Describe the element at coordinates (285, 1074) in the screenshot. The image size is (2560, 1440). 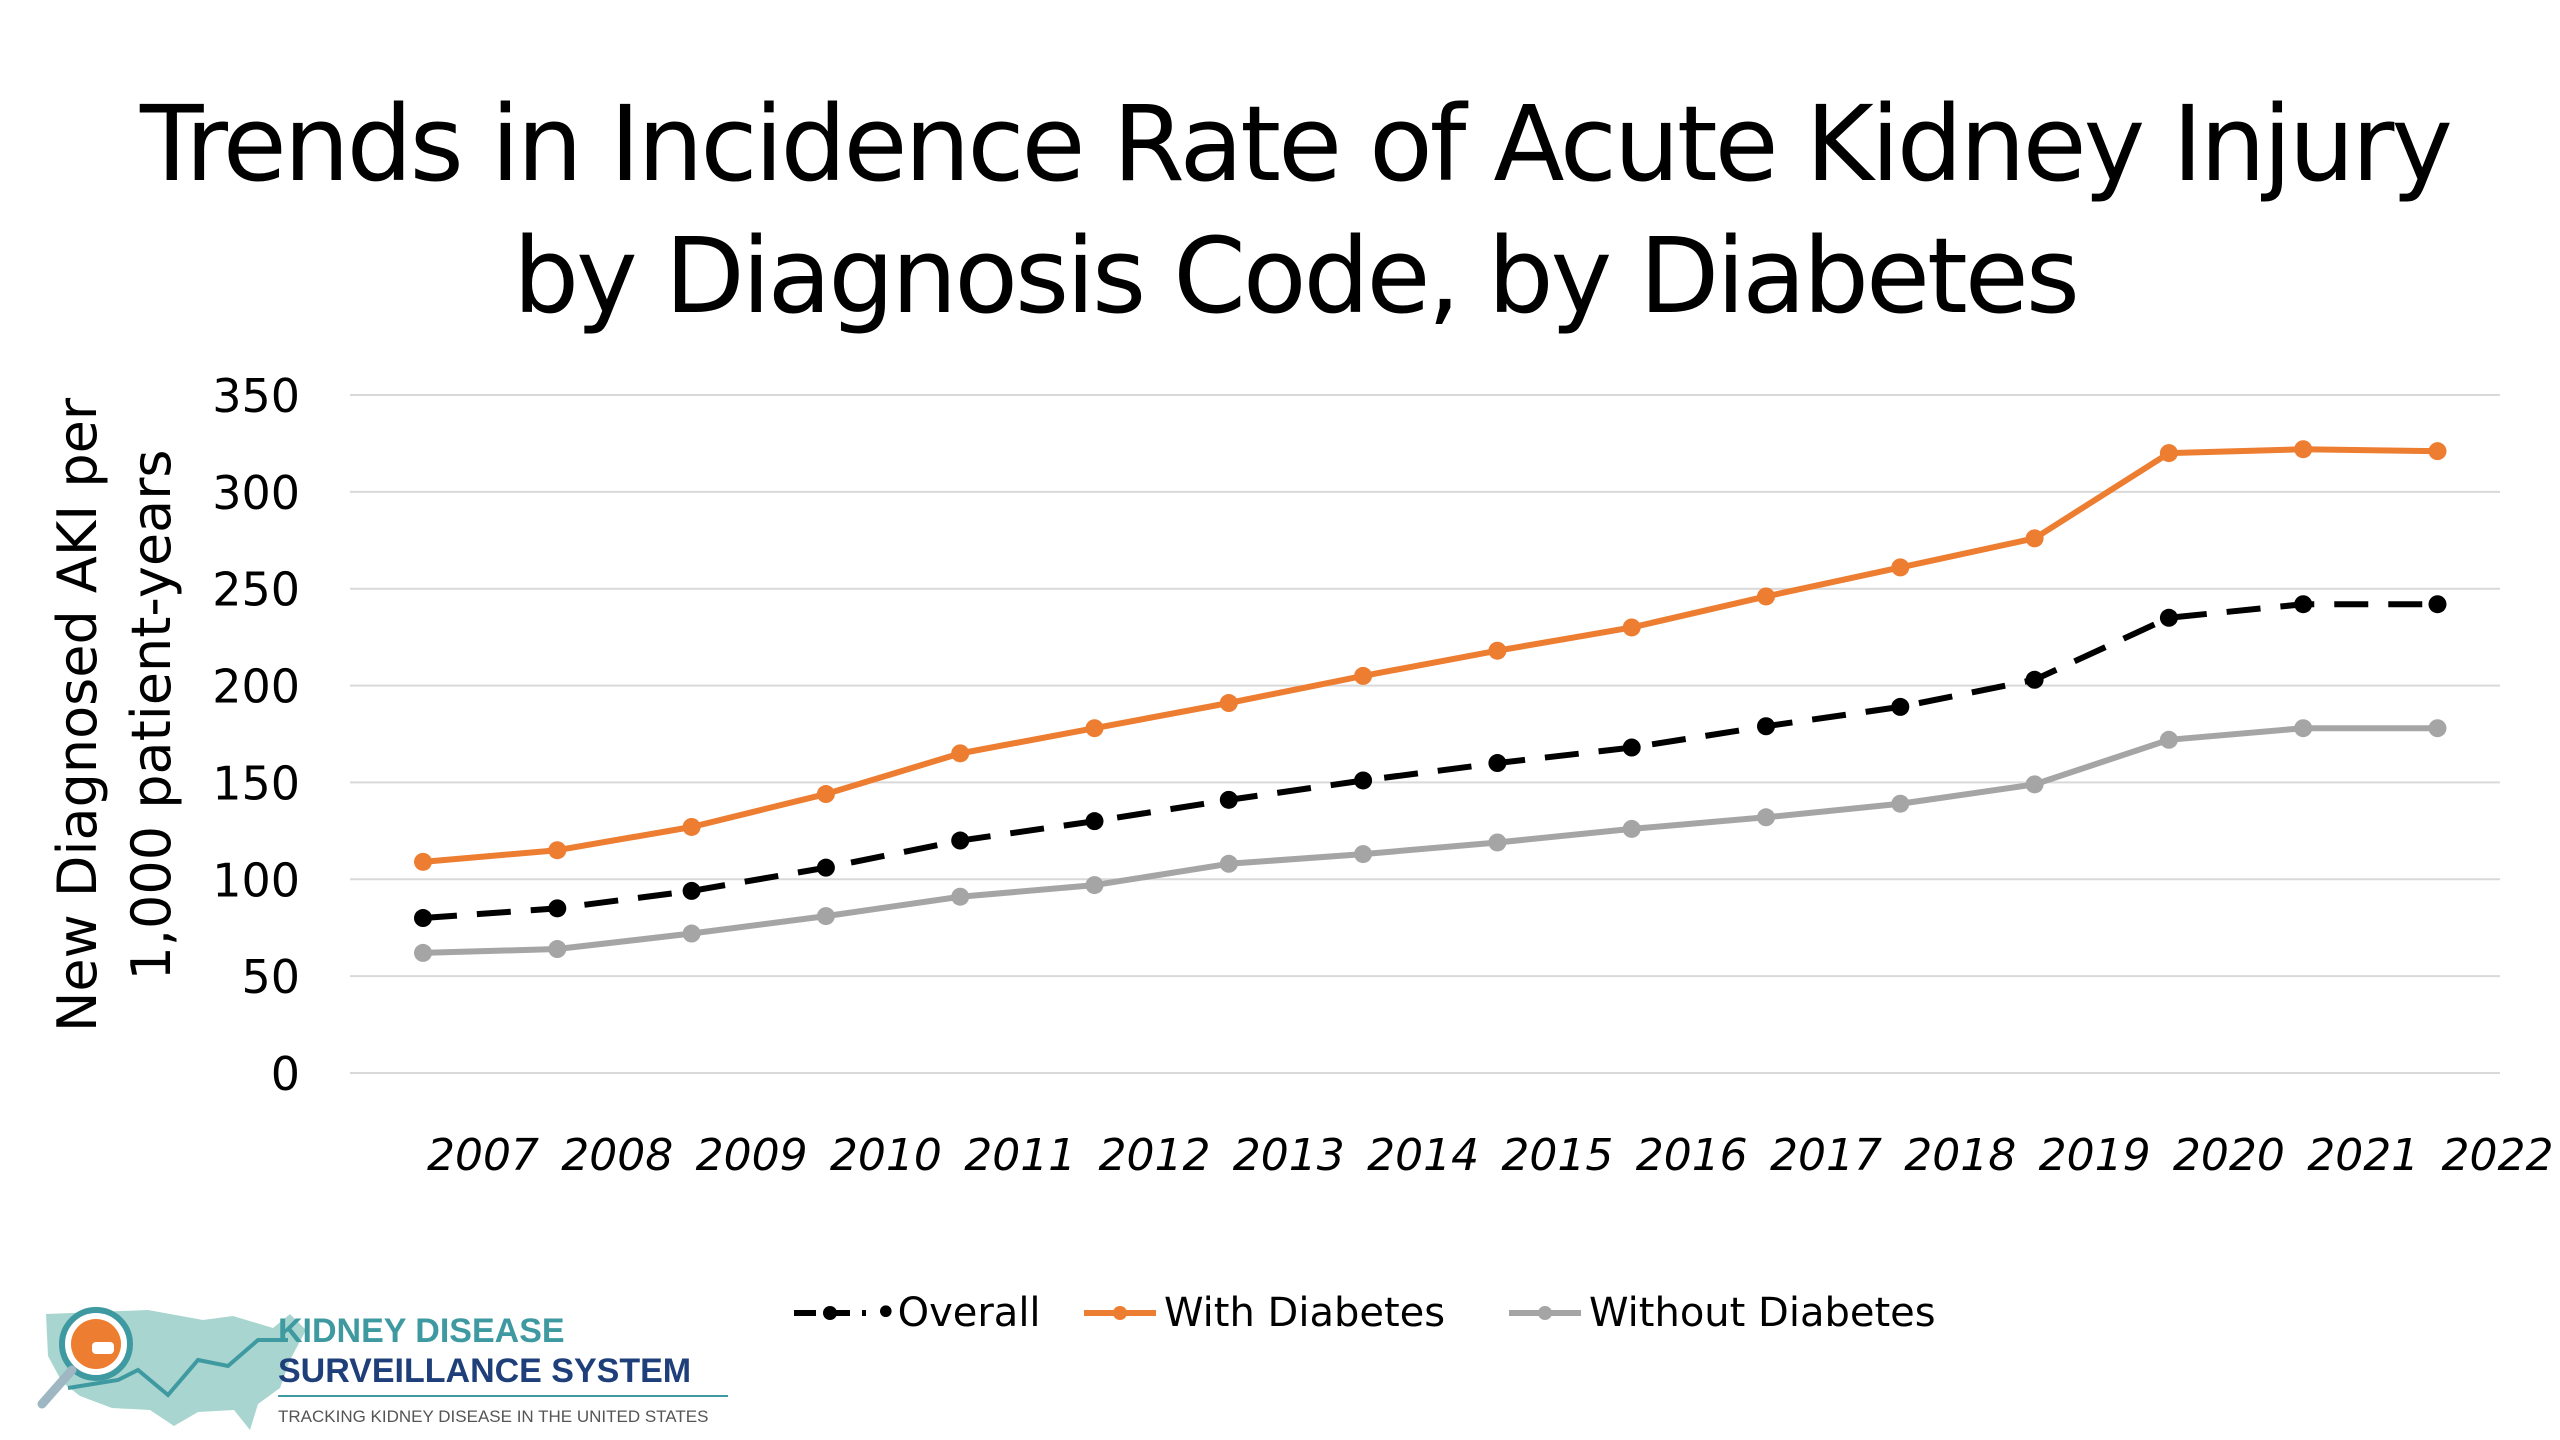
I see `y-tick-label: 0` at that location.